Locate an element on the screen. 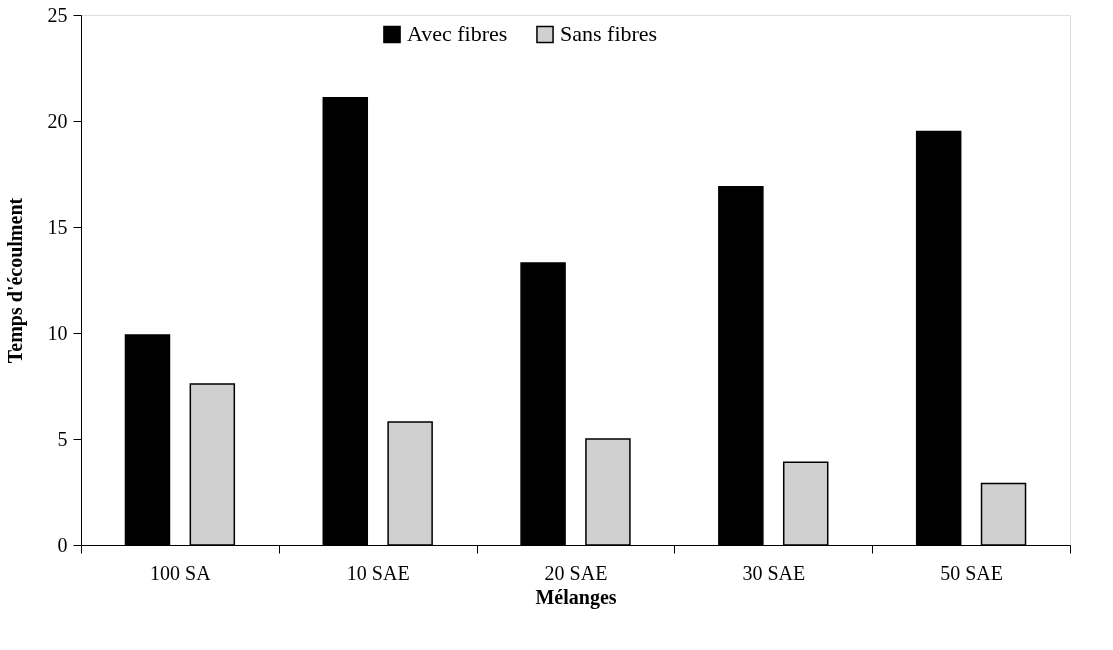 The width and height of the screenshot is (1113, 650). legend-label: Avec fibres is located at coordinates (457, 34).